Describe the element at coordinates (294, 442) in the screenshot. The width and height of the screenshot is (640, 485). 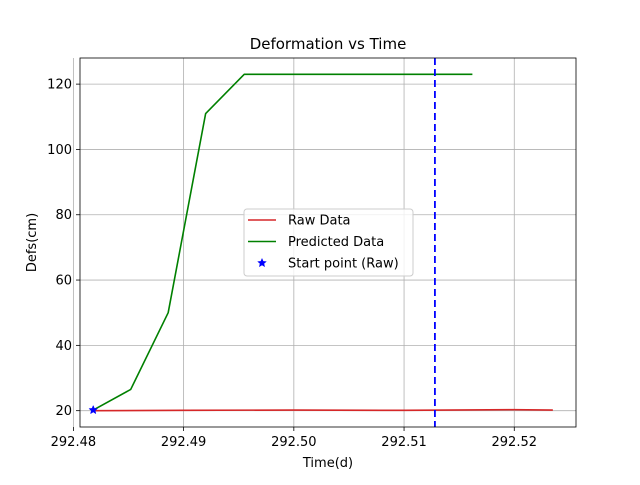
I see `x-tick-label: 292.50` at that location.